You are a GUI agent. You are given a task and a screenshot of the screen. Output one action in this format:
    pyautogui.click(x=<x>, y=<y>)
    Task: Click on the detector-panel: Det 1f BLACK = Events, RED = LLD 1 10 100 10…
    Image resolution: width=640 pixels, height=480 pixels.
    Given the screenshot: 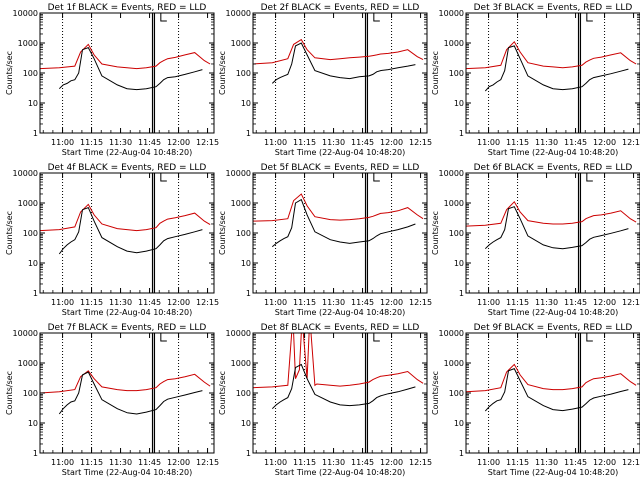 What is the action you would take?
    pyautogui.click(x=112, y=80)
    